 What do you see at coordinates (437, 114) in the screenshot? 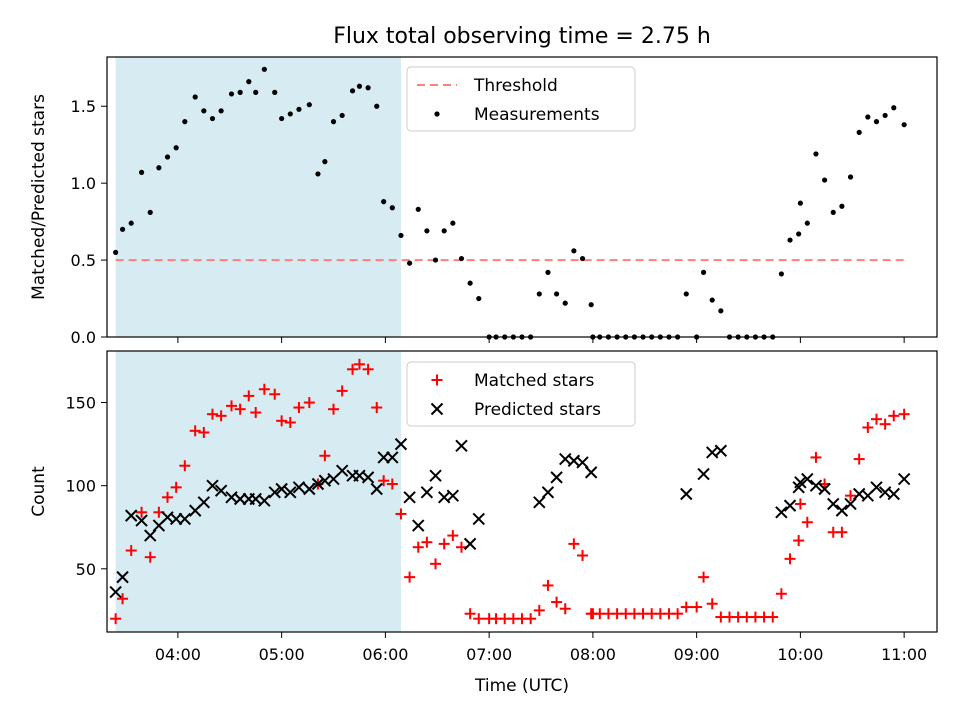
I see `legend-swatch` at bounding box center [437, 114].